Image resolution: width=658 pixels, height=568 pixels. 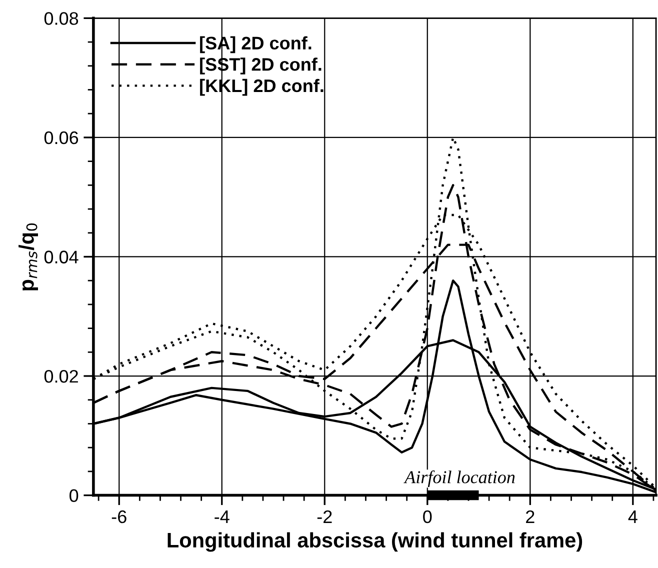 What do you see at coordinates (61, 137) in the screenshot?
I see `y-tick-label: 0.06` at bounding box center [61, 137].